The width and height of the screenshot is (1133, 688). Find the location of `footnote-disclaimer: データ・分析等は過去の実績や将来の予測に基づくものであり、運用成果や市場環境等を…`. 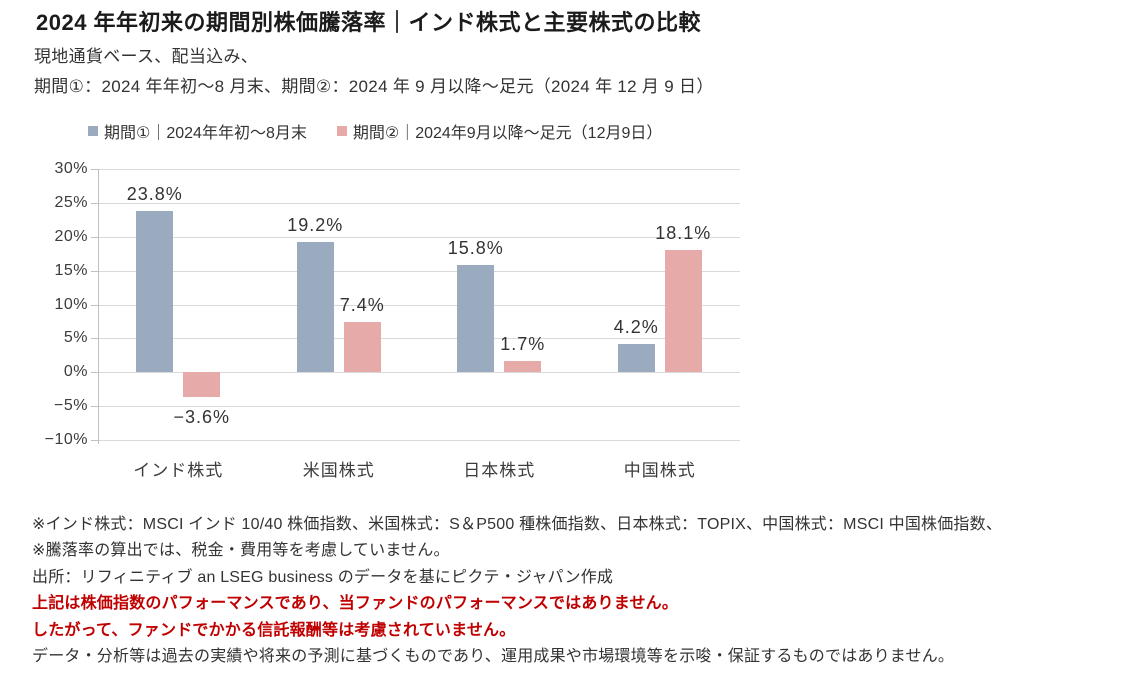

footnote-disclaimer: データ・分析等は過去の実績や将来の予測に基づくものであり、運用成果や市場環境等を… is located at coordinates (493, 657).